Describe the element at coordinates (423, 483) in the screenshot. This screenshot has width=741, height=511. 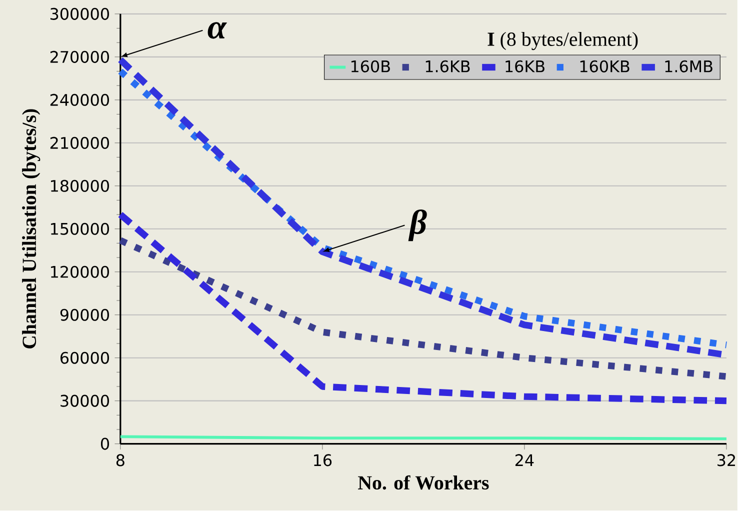
I see `x-axis-title: No. of Workers` at that location.